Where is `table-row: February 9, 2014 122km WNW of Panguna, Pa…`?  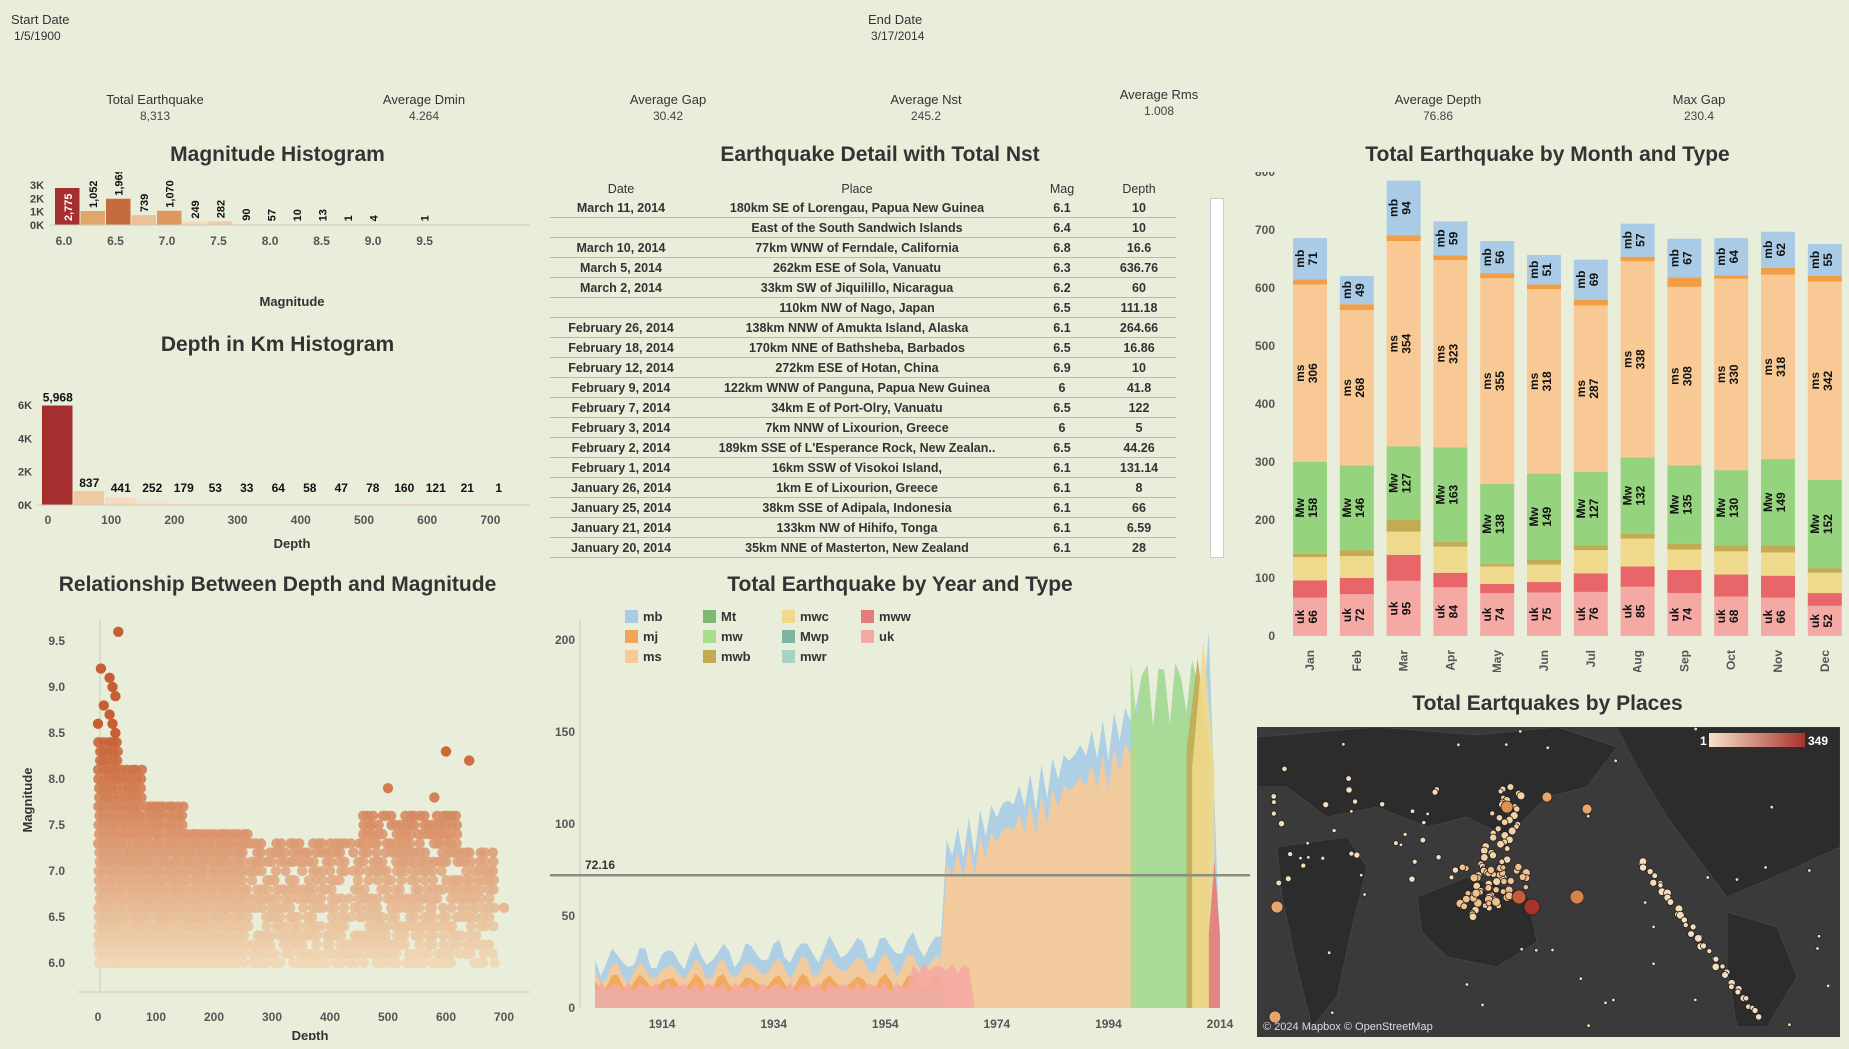 table-row: February 9, 2014 122km WNW of Panguna, Pa… is located at coordinates (863, 387).